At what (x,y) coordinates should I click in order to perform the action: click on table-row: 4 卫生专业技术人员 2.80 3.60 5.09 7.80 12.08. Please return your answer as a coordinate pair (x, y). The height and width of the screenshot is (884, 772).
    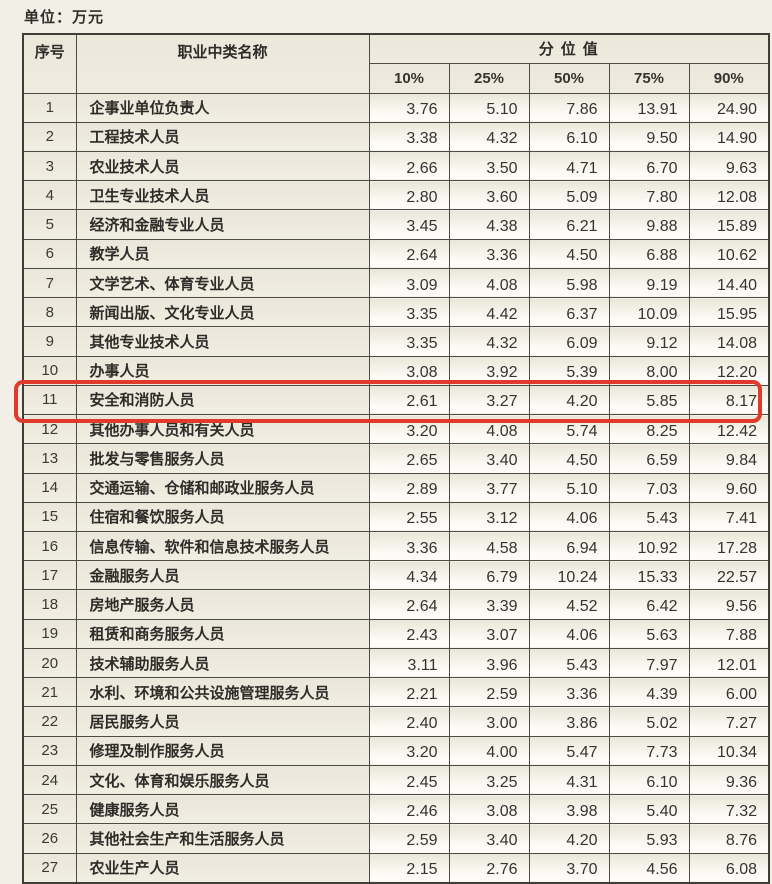
    Looking at the image, I should click on (396, 195).